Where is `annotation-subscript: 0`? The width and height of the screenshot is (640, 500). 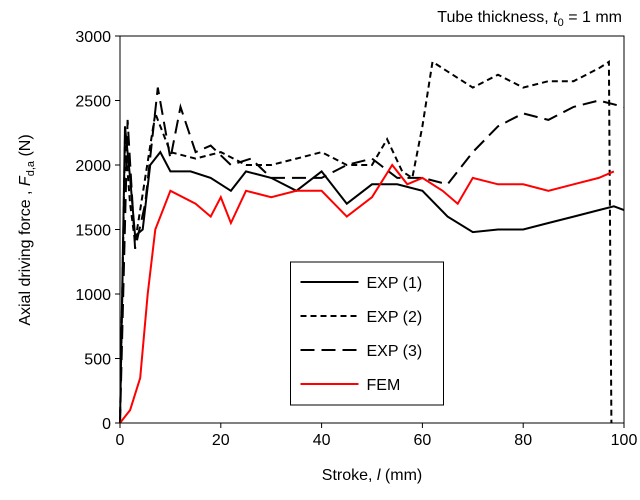
annotation-subscript: 0 is located at coordinates (561, 23).